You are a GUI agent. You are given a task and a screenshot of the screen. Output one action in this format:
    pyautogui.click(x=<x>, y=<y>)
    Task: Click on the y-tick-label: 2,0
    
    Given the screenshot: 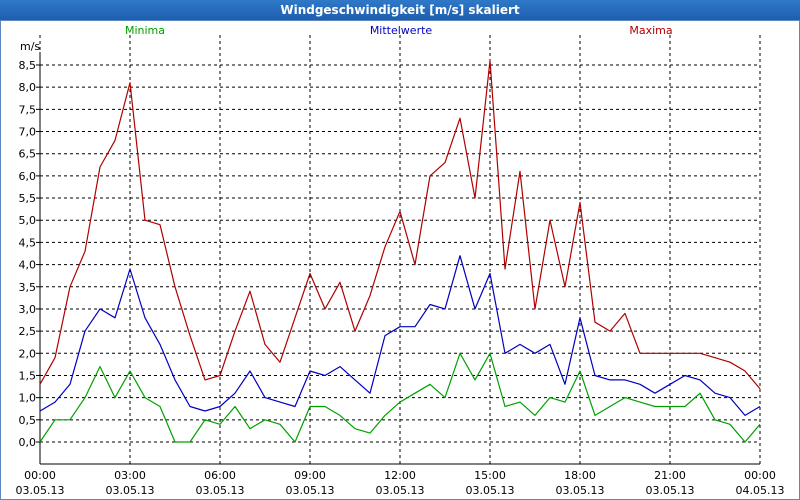 What is the action you would take?
    pyautogui.click(x=28, y=353)
    